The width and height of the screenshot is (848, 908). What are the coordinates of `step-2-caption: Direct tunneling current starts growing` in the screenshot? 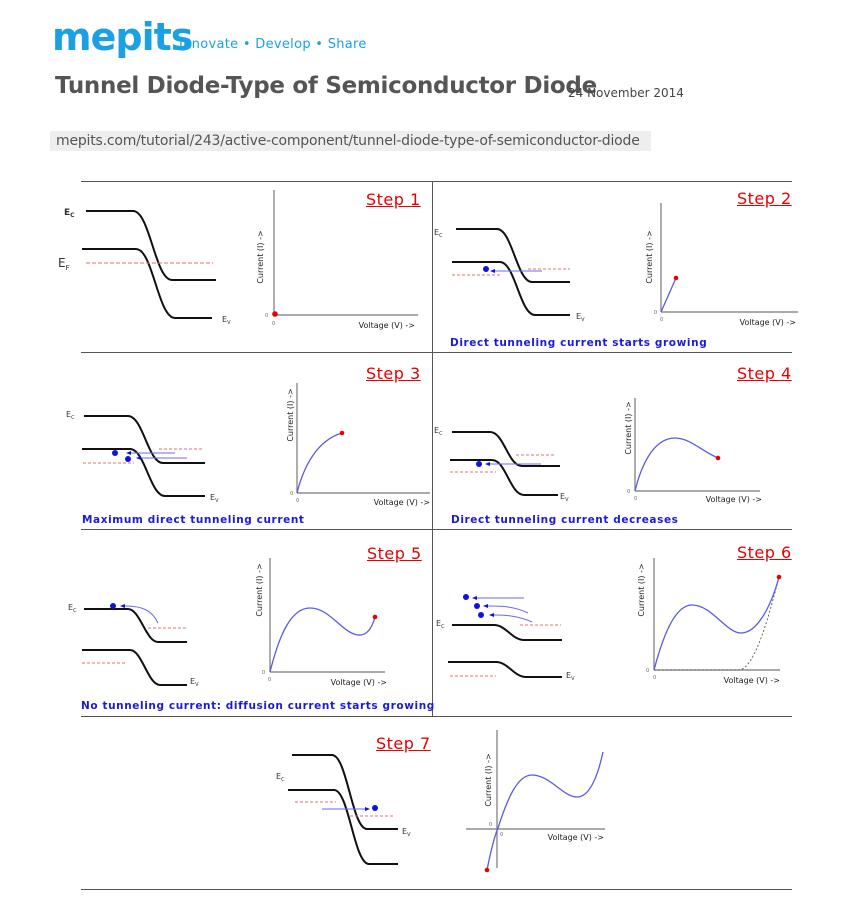 It's located at (579, 343).